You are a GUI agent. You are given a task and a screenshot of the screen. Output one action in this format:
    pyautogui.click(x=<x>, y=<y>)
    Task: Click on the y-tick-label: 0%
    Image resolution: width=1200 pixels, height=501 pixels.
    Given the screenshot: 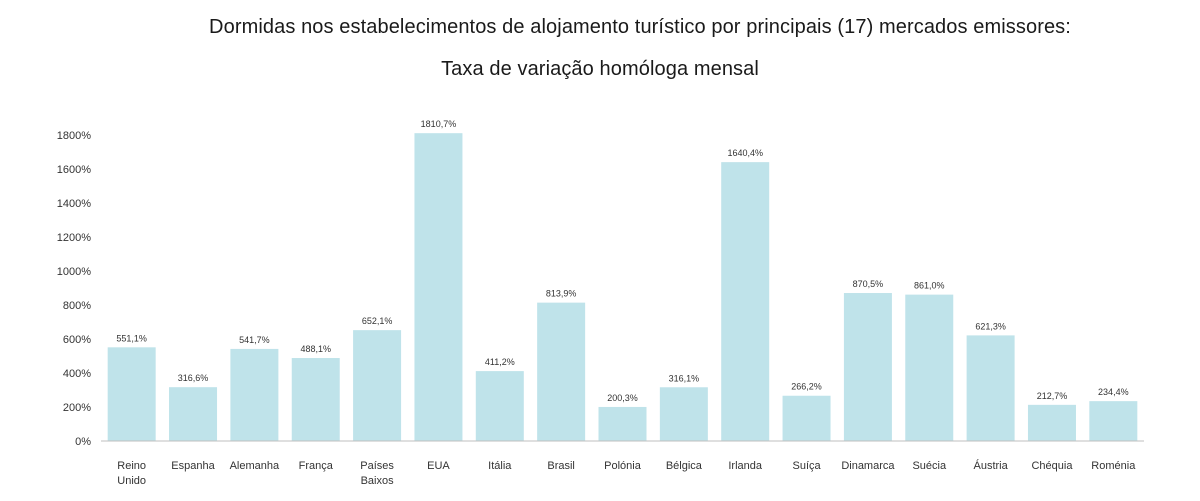 What is the action you would take?
    pyautogui.click(x=83, y=442)
    